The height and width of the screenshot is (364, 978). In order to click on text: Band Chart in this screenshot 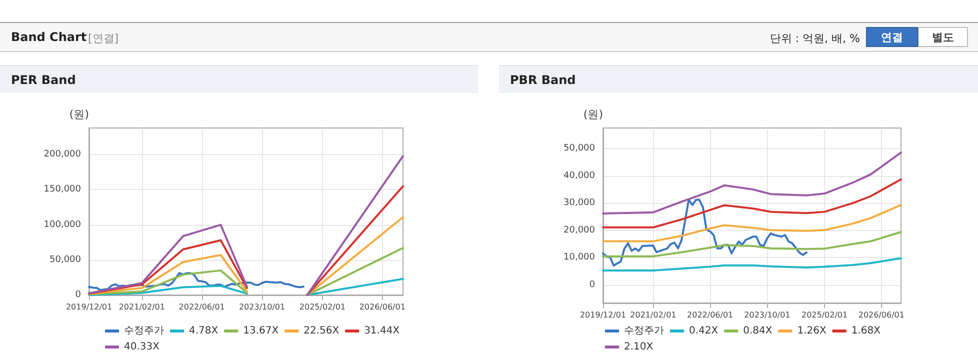, I will do `click(49, 37)`.